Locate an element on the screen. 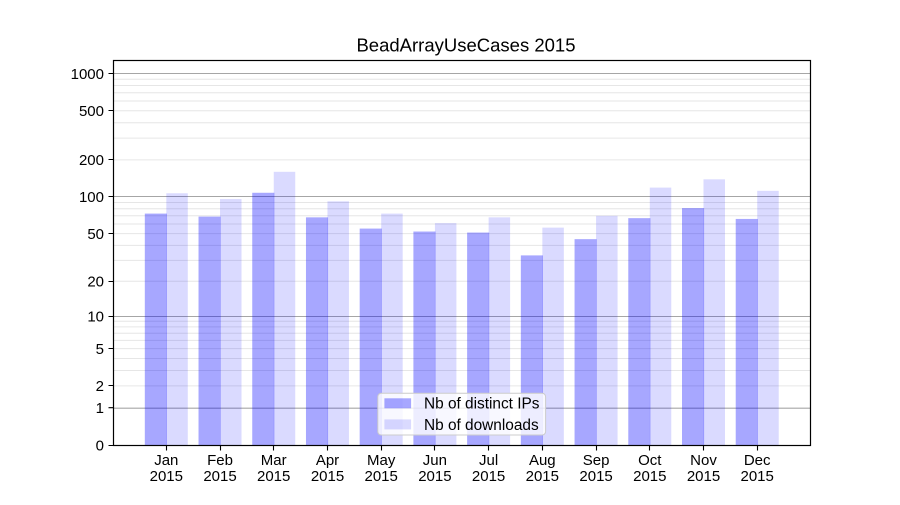  svg-text: 5 is located at coordinates (100, 349).